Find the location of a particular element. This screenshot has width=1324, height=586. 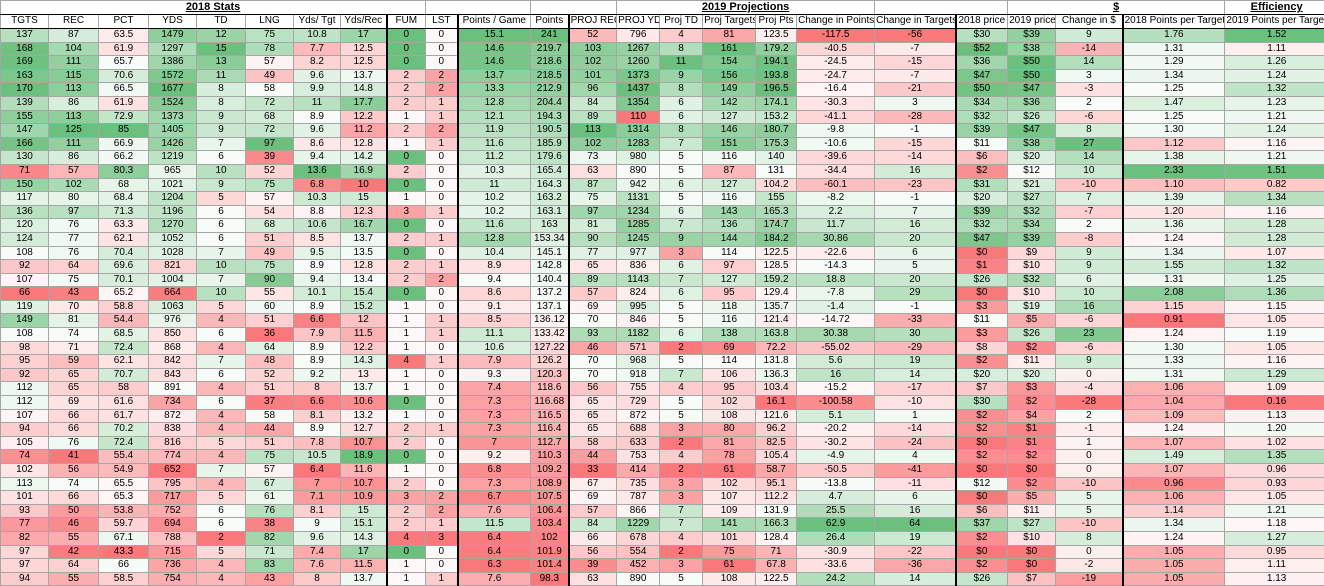

table-cell: $36 is located at coordinates (982, 63).